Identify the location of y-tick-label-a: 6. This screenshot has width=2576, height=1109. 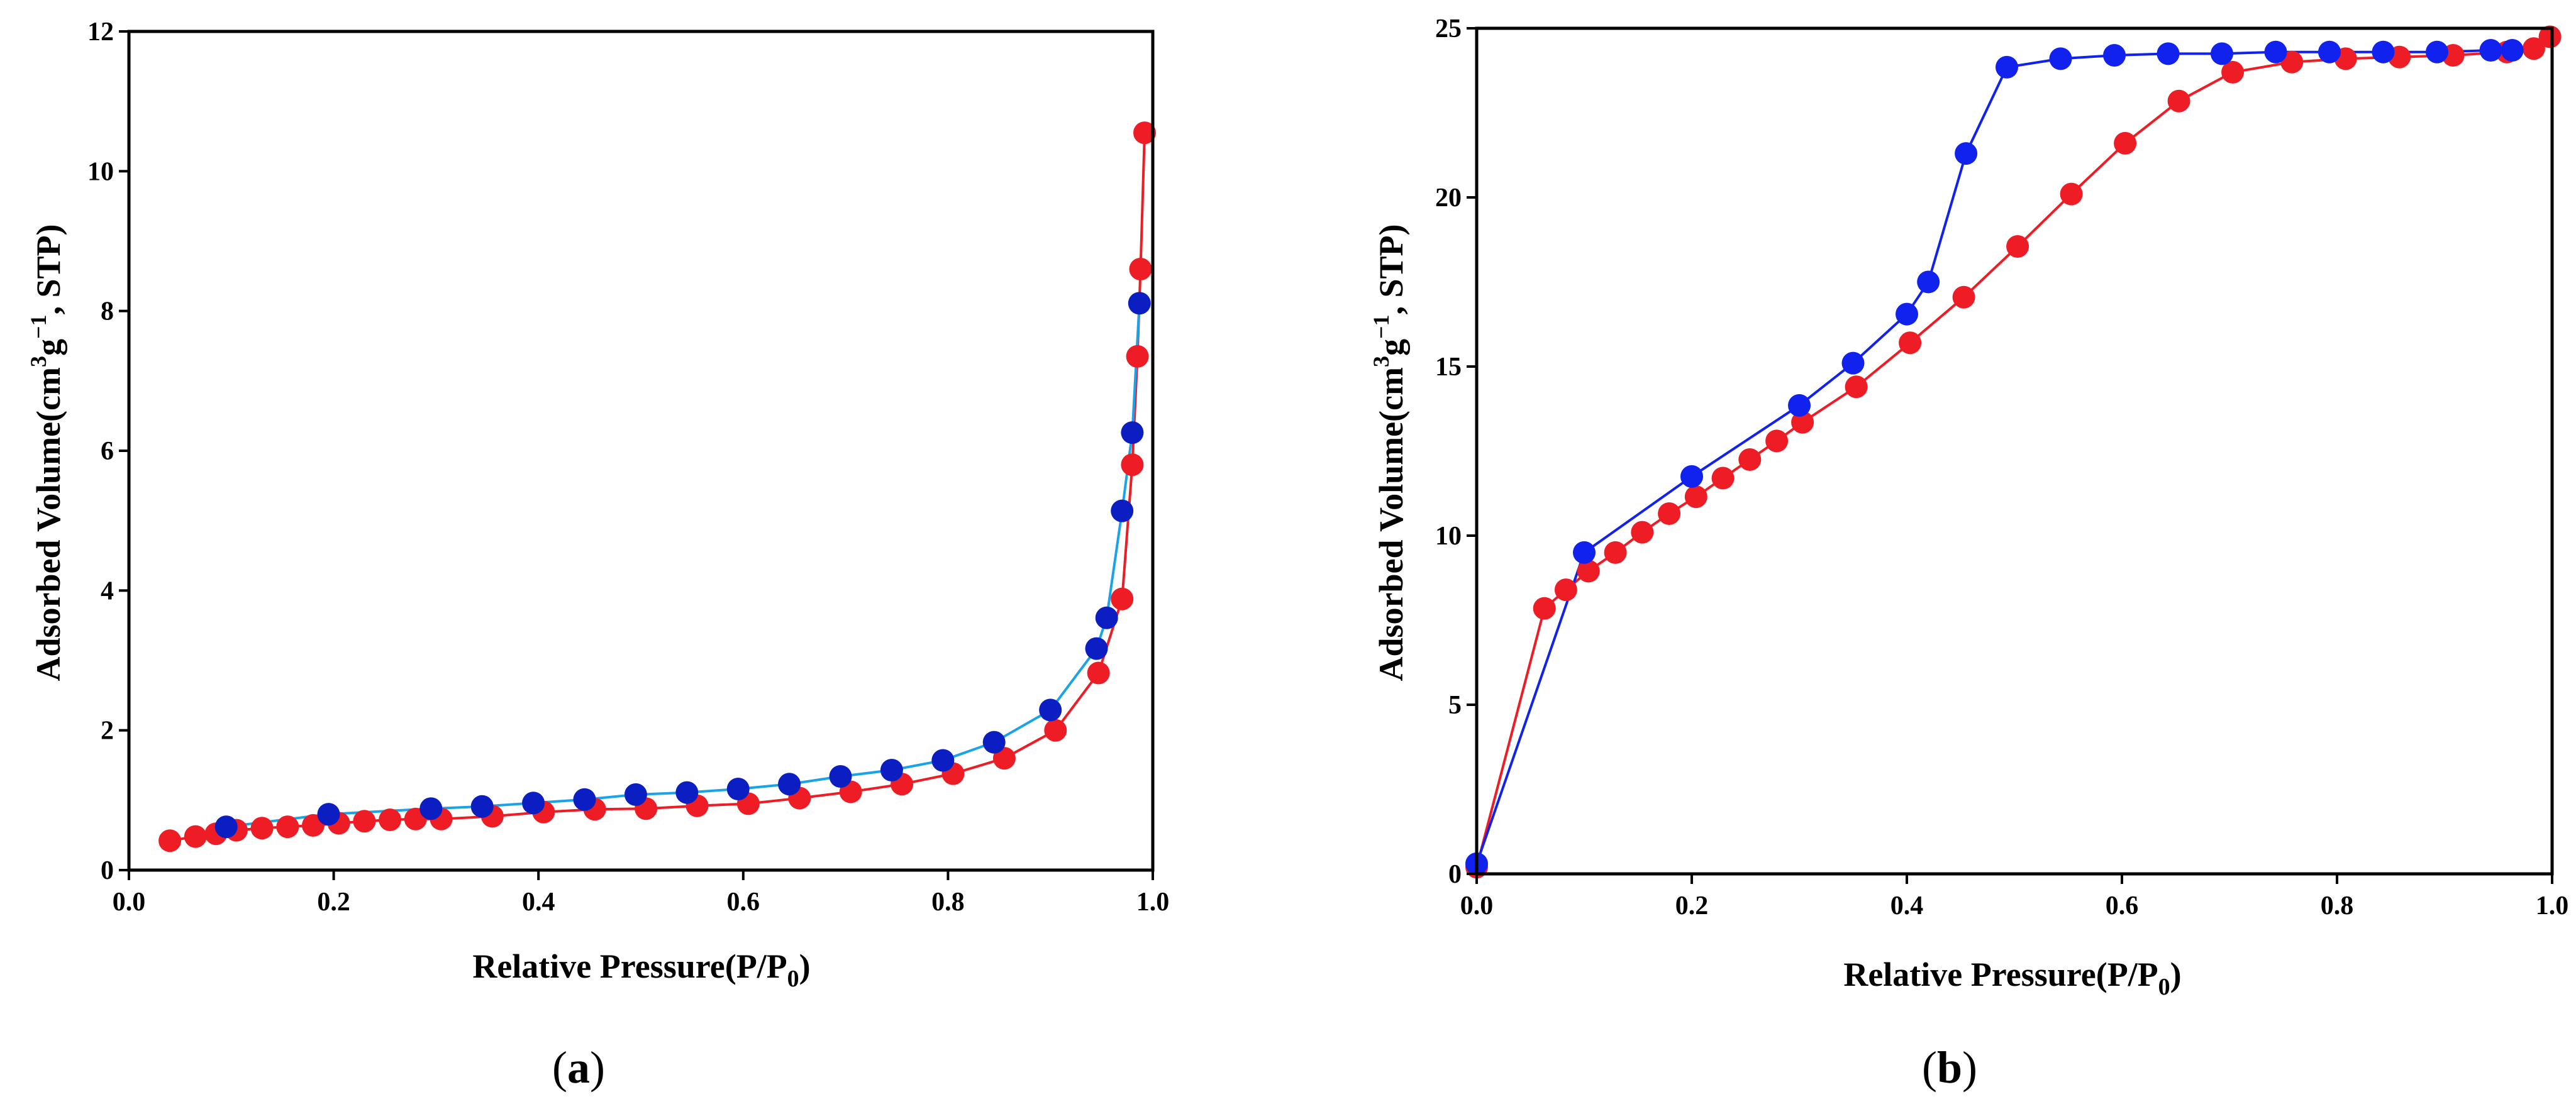
(107, 451).